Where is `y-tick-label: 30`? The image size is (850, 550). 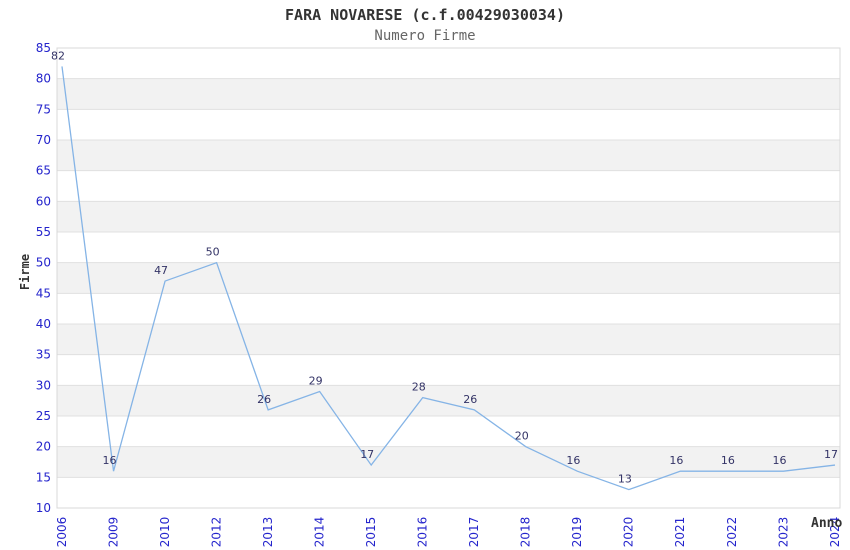
y-tick-label: 30 is located at coordinates (43, 385).